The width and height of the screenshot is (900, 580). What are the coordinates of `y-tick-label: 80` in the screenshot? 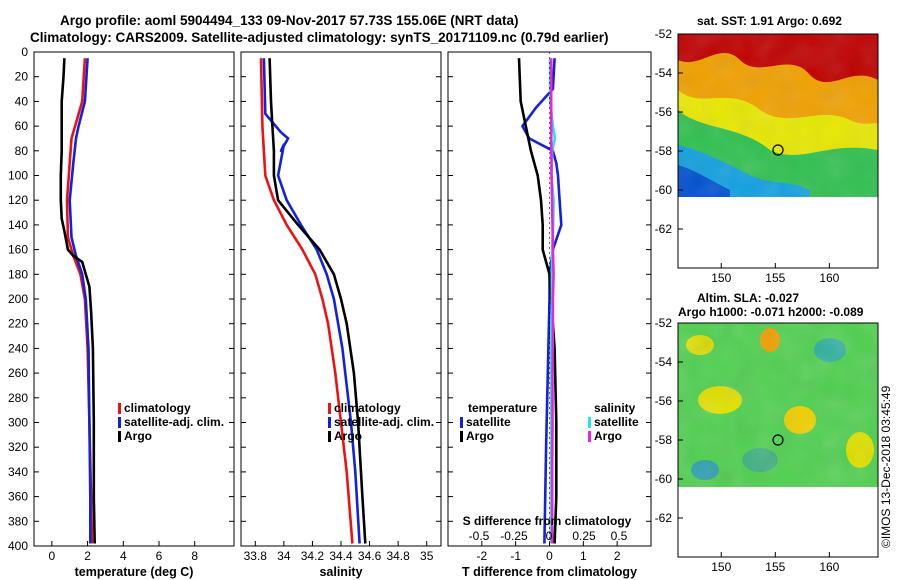 It's located at (22, 151).